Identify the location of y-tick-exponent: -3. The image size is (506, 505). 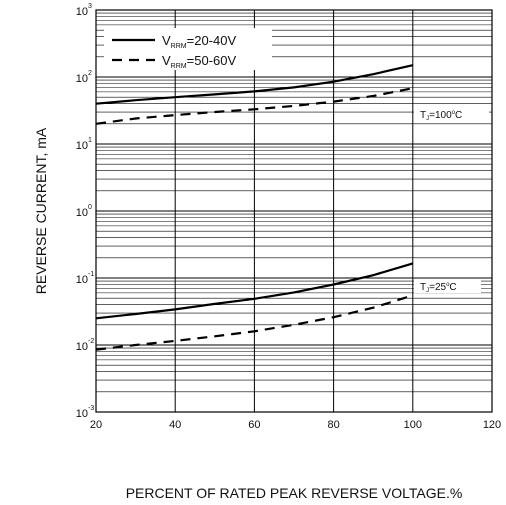
(91, 408).